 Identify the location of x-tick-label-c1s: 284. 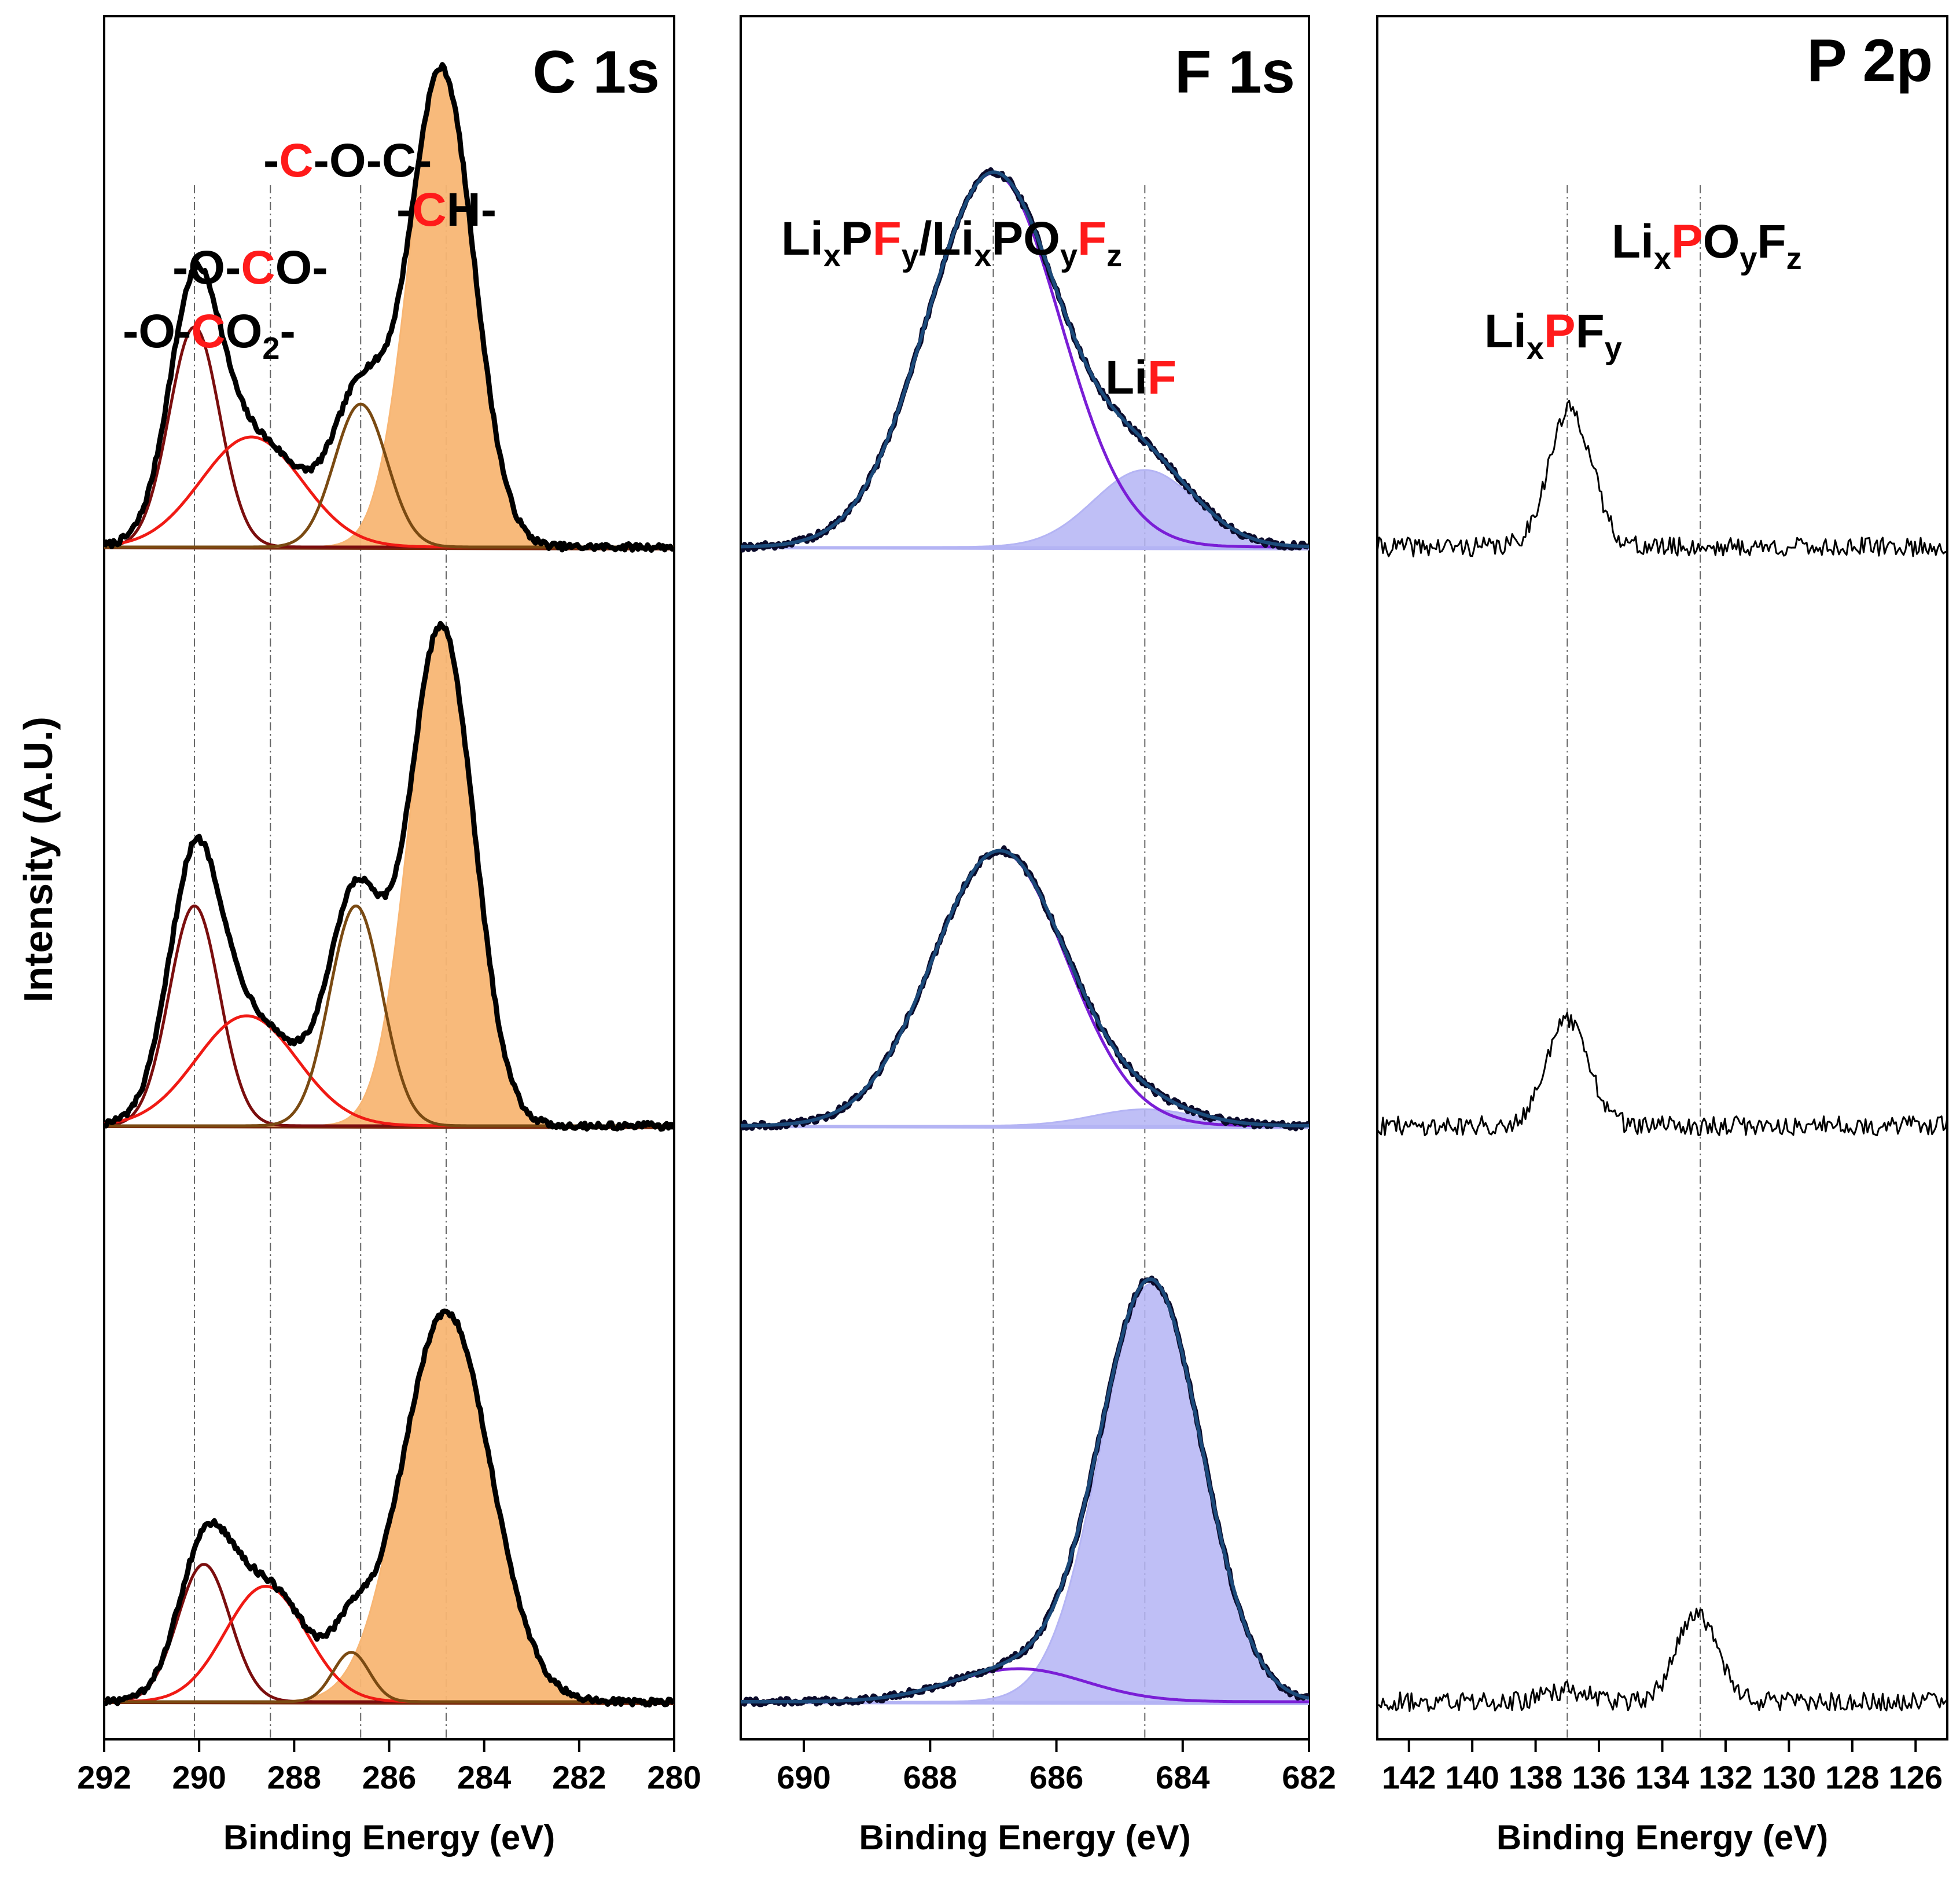
(484, 1777).